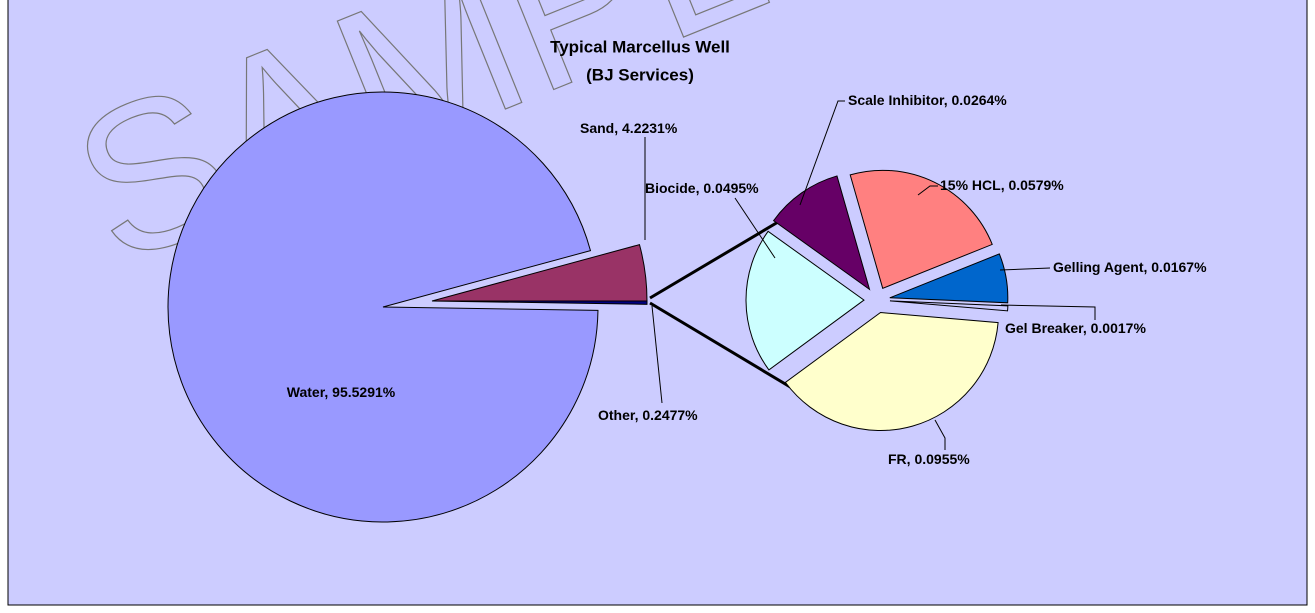 The height and width of the screenshot is (613, 1315). What do you see at coordinates (617, 415) in the screenshot?
I see `category-name: Other` at bounding box center [617, 415].